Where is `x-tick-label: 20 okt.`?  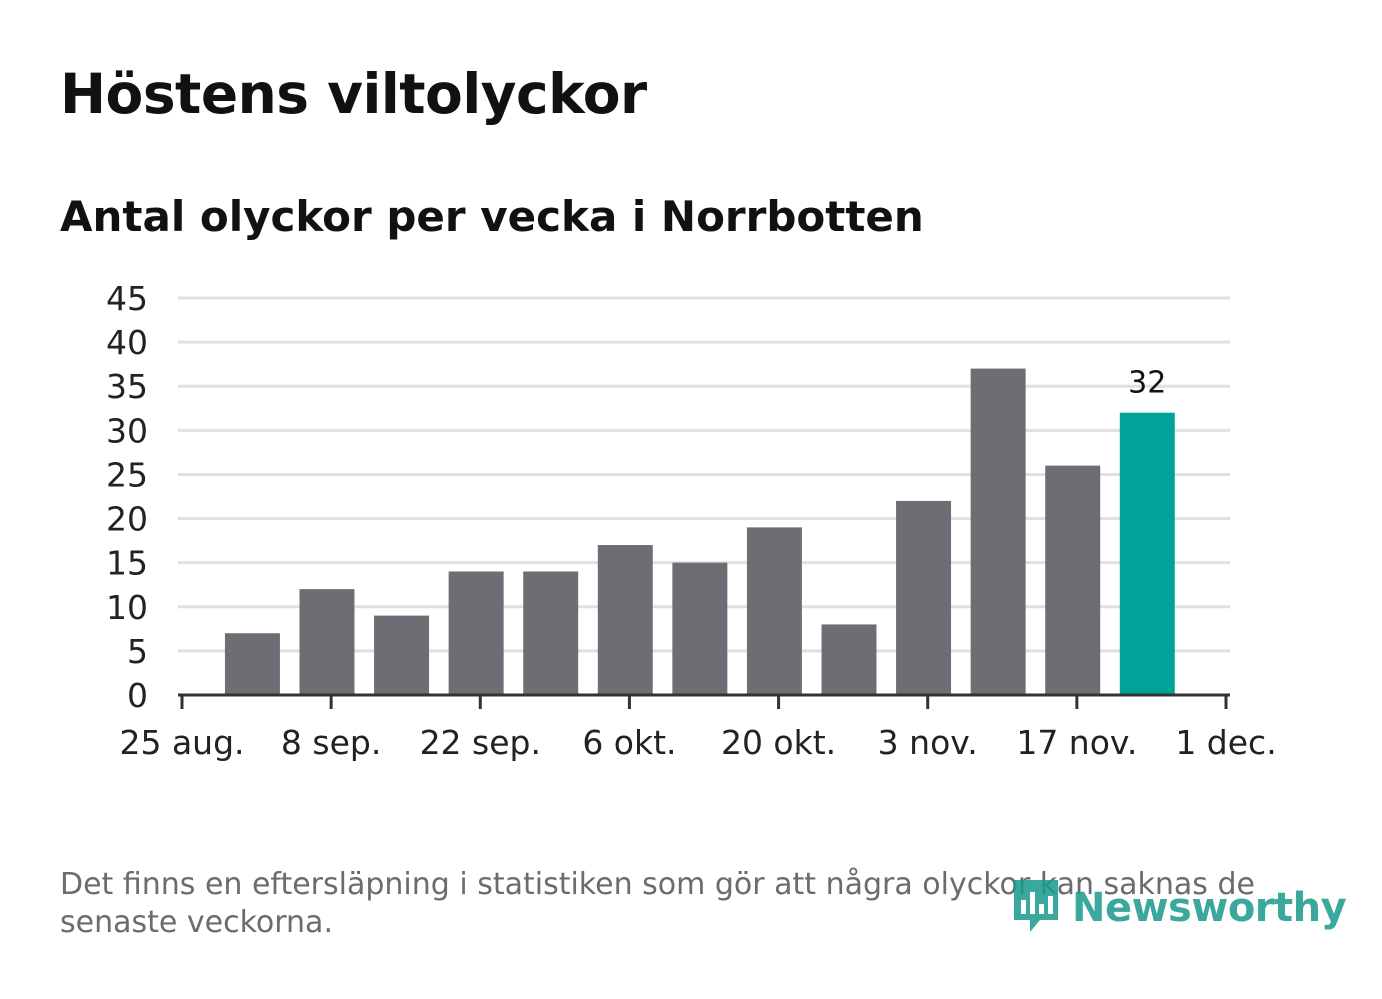 x-tick-label: 20 okt. is located at coordinates (778, 742).